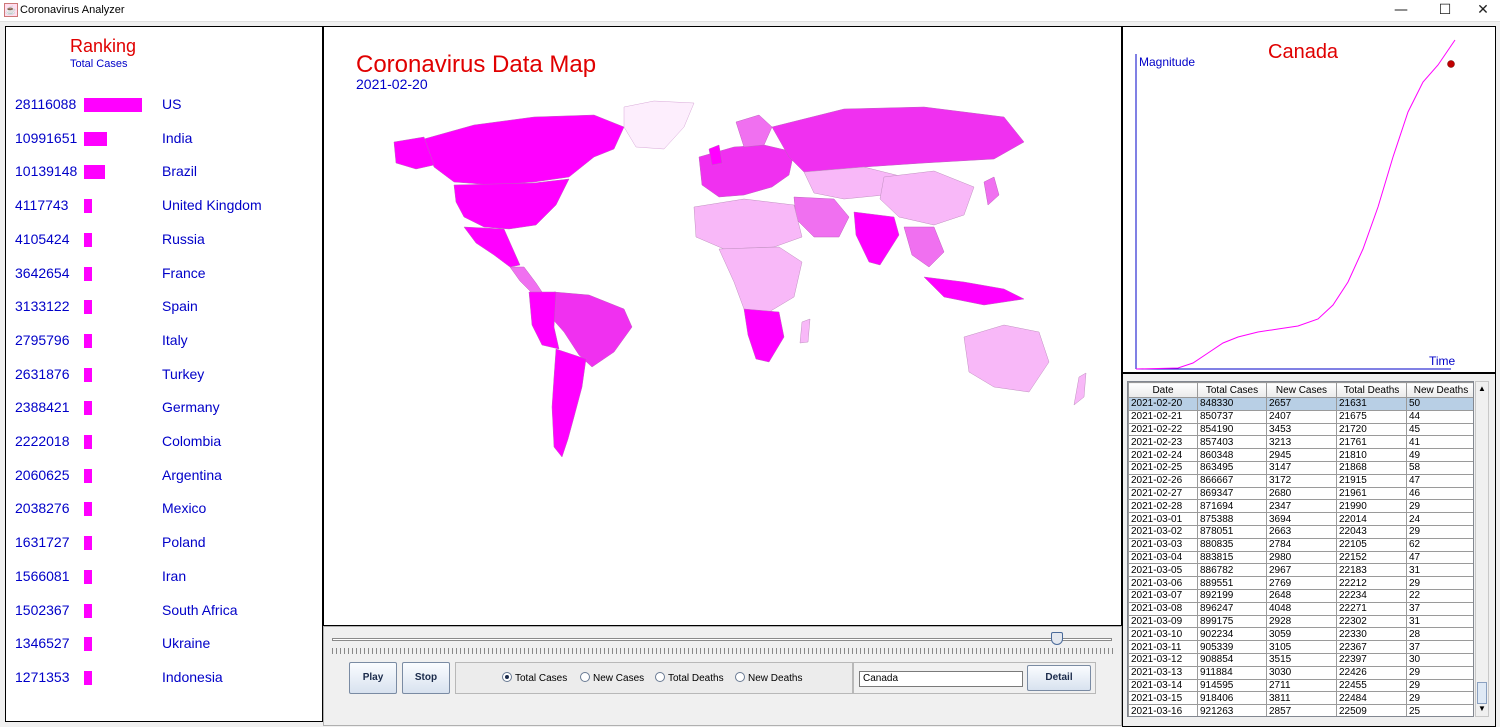 This screenshot has height=727, width=1500. What do you see at coordinates (1300, 595) in the screenshot?
I see `table-row: 2021-03-07 892199 2648 22234 22` at bounding box center [1300, 595].